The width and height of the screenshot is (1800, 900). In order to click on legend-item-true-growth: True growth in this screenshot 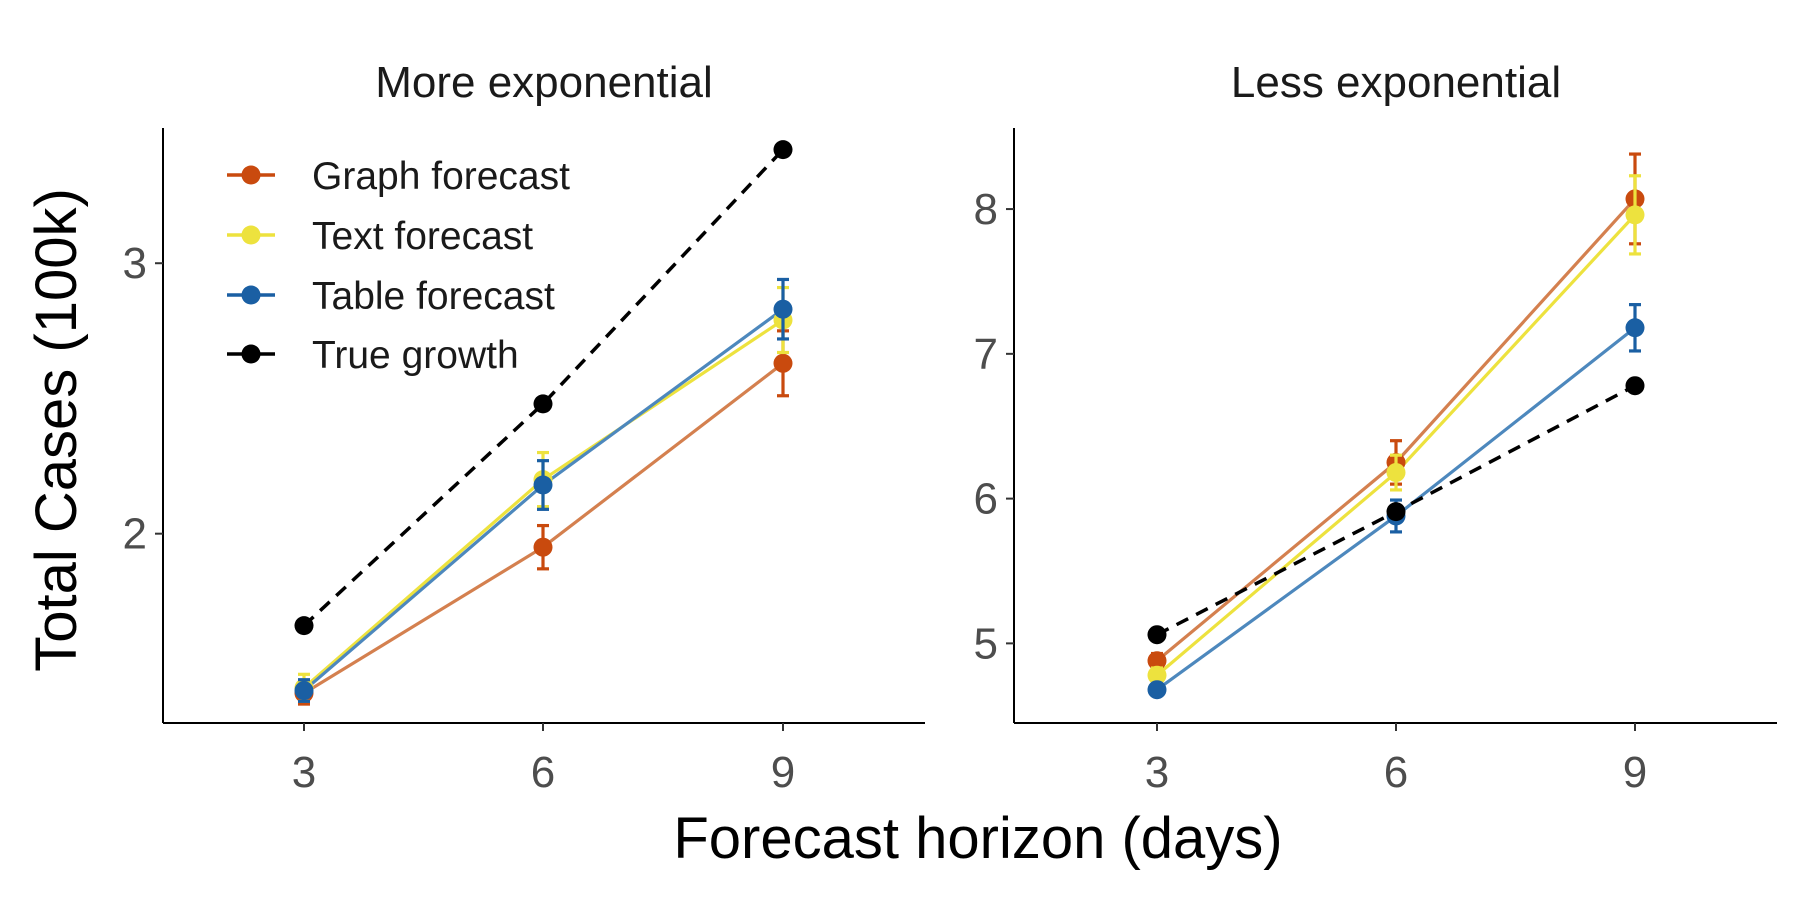, I will do `click(373, 355)`.